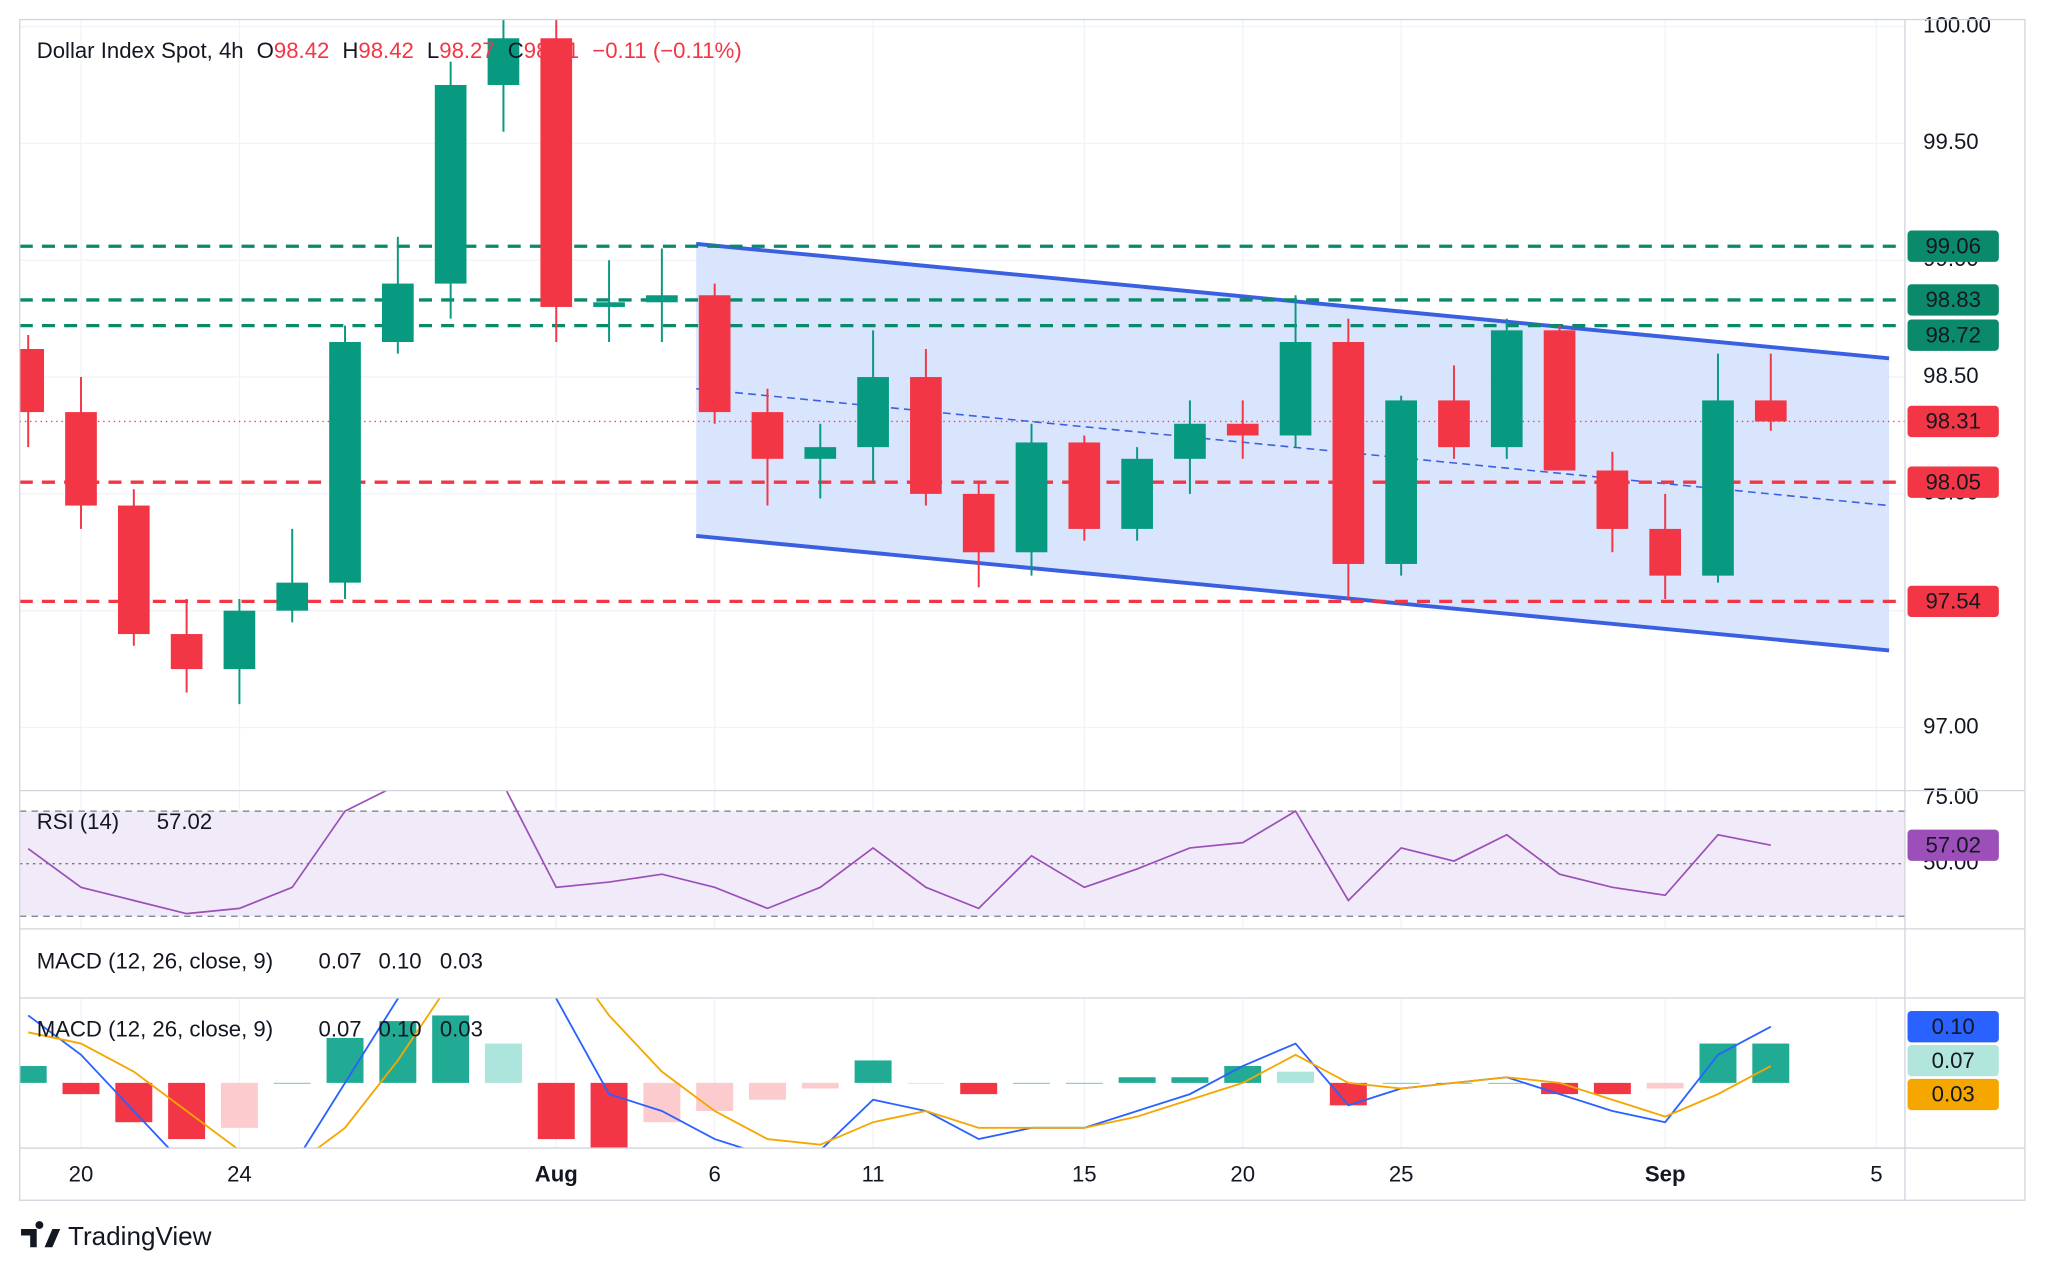  Describe the element at coordinates (556, 1173) in the screenshot. I see `x-tick-label: Aug` at that location.